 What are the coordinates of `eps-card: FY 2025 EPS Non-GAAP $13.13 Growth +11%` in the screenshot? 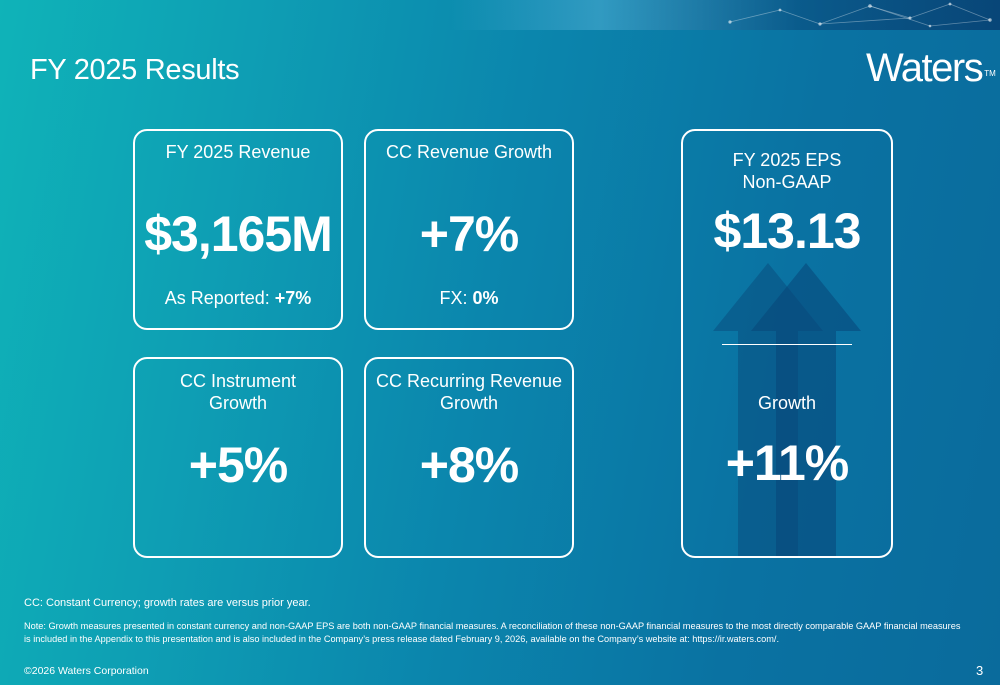 It's located at (787, 343).